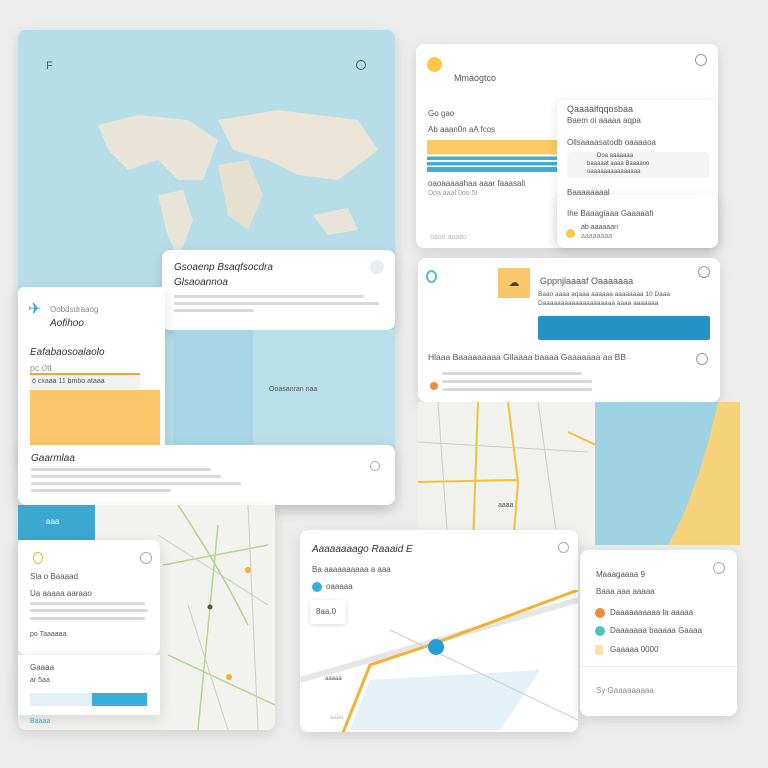 This screenshot has width=768, height=768. I want to click on stripe-chart, so click(492, 156).